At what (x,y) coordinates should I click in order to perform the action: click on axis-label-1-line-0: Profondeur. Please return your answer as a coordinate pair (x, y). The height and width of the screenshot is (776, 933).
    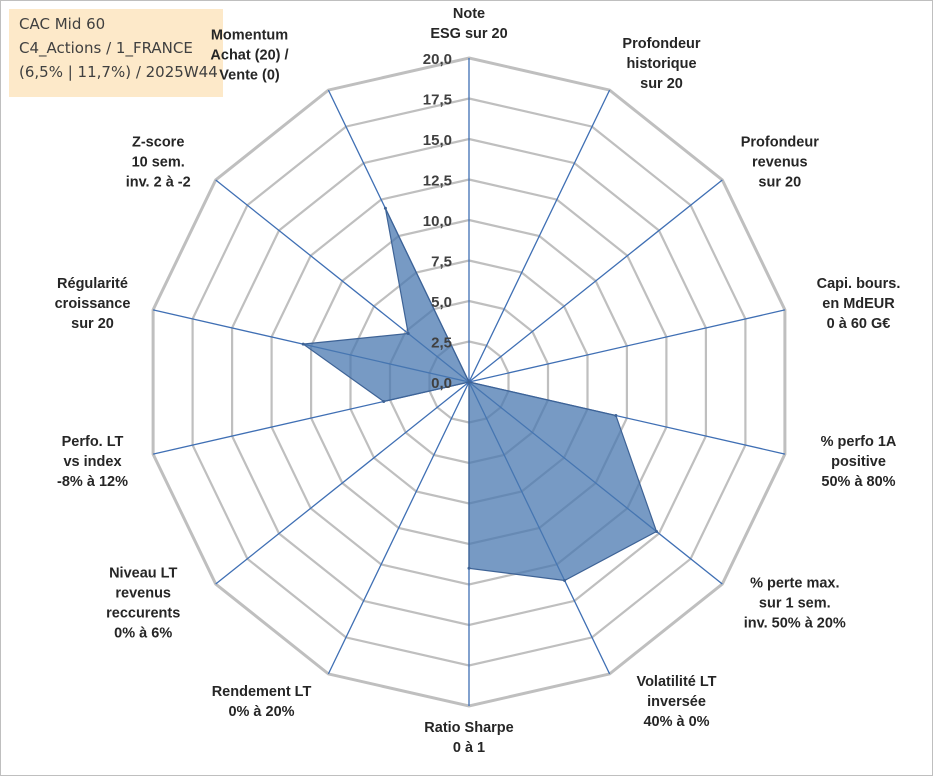
    Looking at the image, I should click on (661, 44).